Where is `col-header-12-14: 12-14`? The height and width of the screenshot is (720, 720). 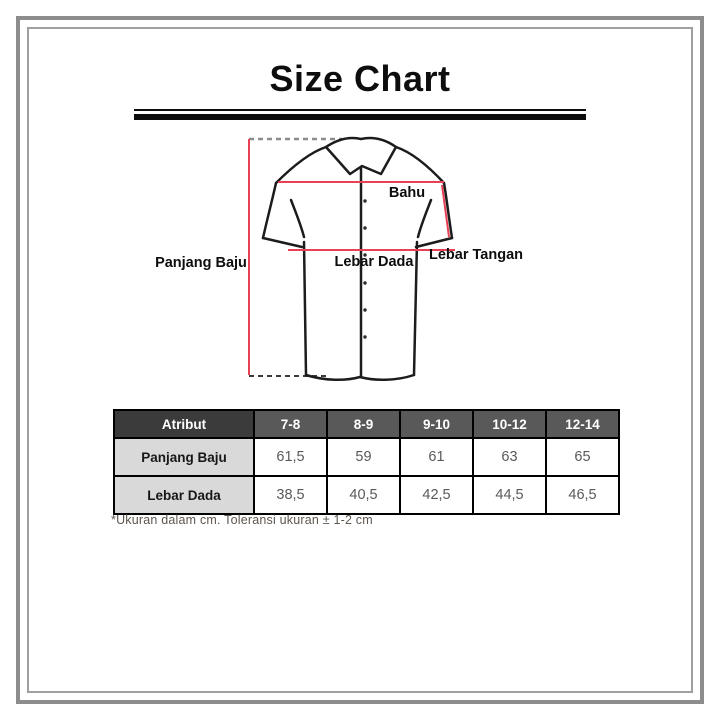 col-header-12-14: 12-14 is located at coordinates (582, 424).